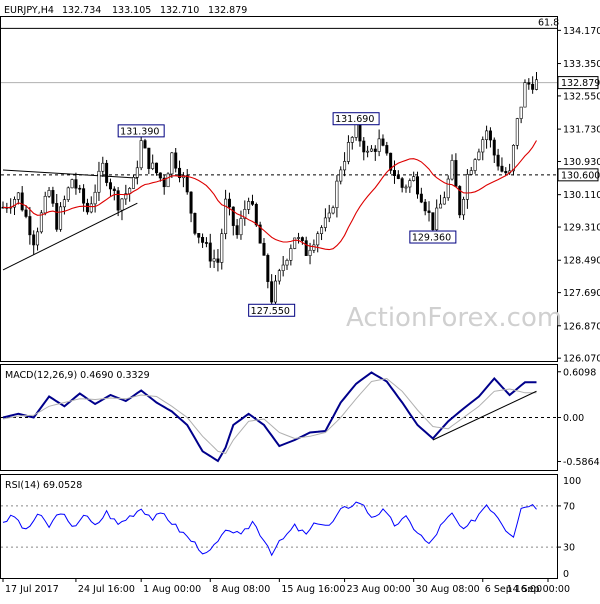 The width and height of the screenshot is (600, 604). Describe the element at coordinates (581, 64) in the screenshot. I see `price-y-tick-label: 133.350` at that location.